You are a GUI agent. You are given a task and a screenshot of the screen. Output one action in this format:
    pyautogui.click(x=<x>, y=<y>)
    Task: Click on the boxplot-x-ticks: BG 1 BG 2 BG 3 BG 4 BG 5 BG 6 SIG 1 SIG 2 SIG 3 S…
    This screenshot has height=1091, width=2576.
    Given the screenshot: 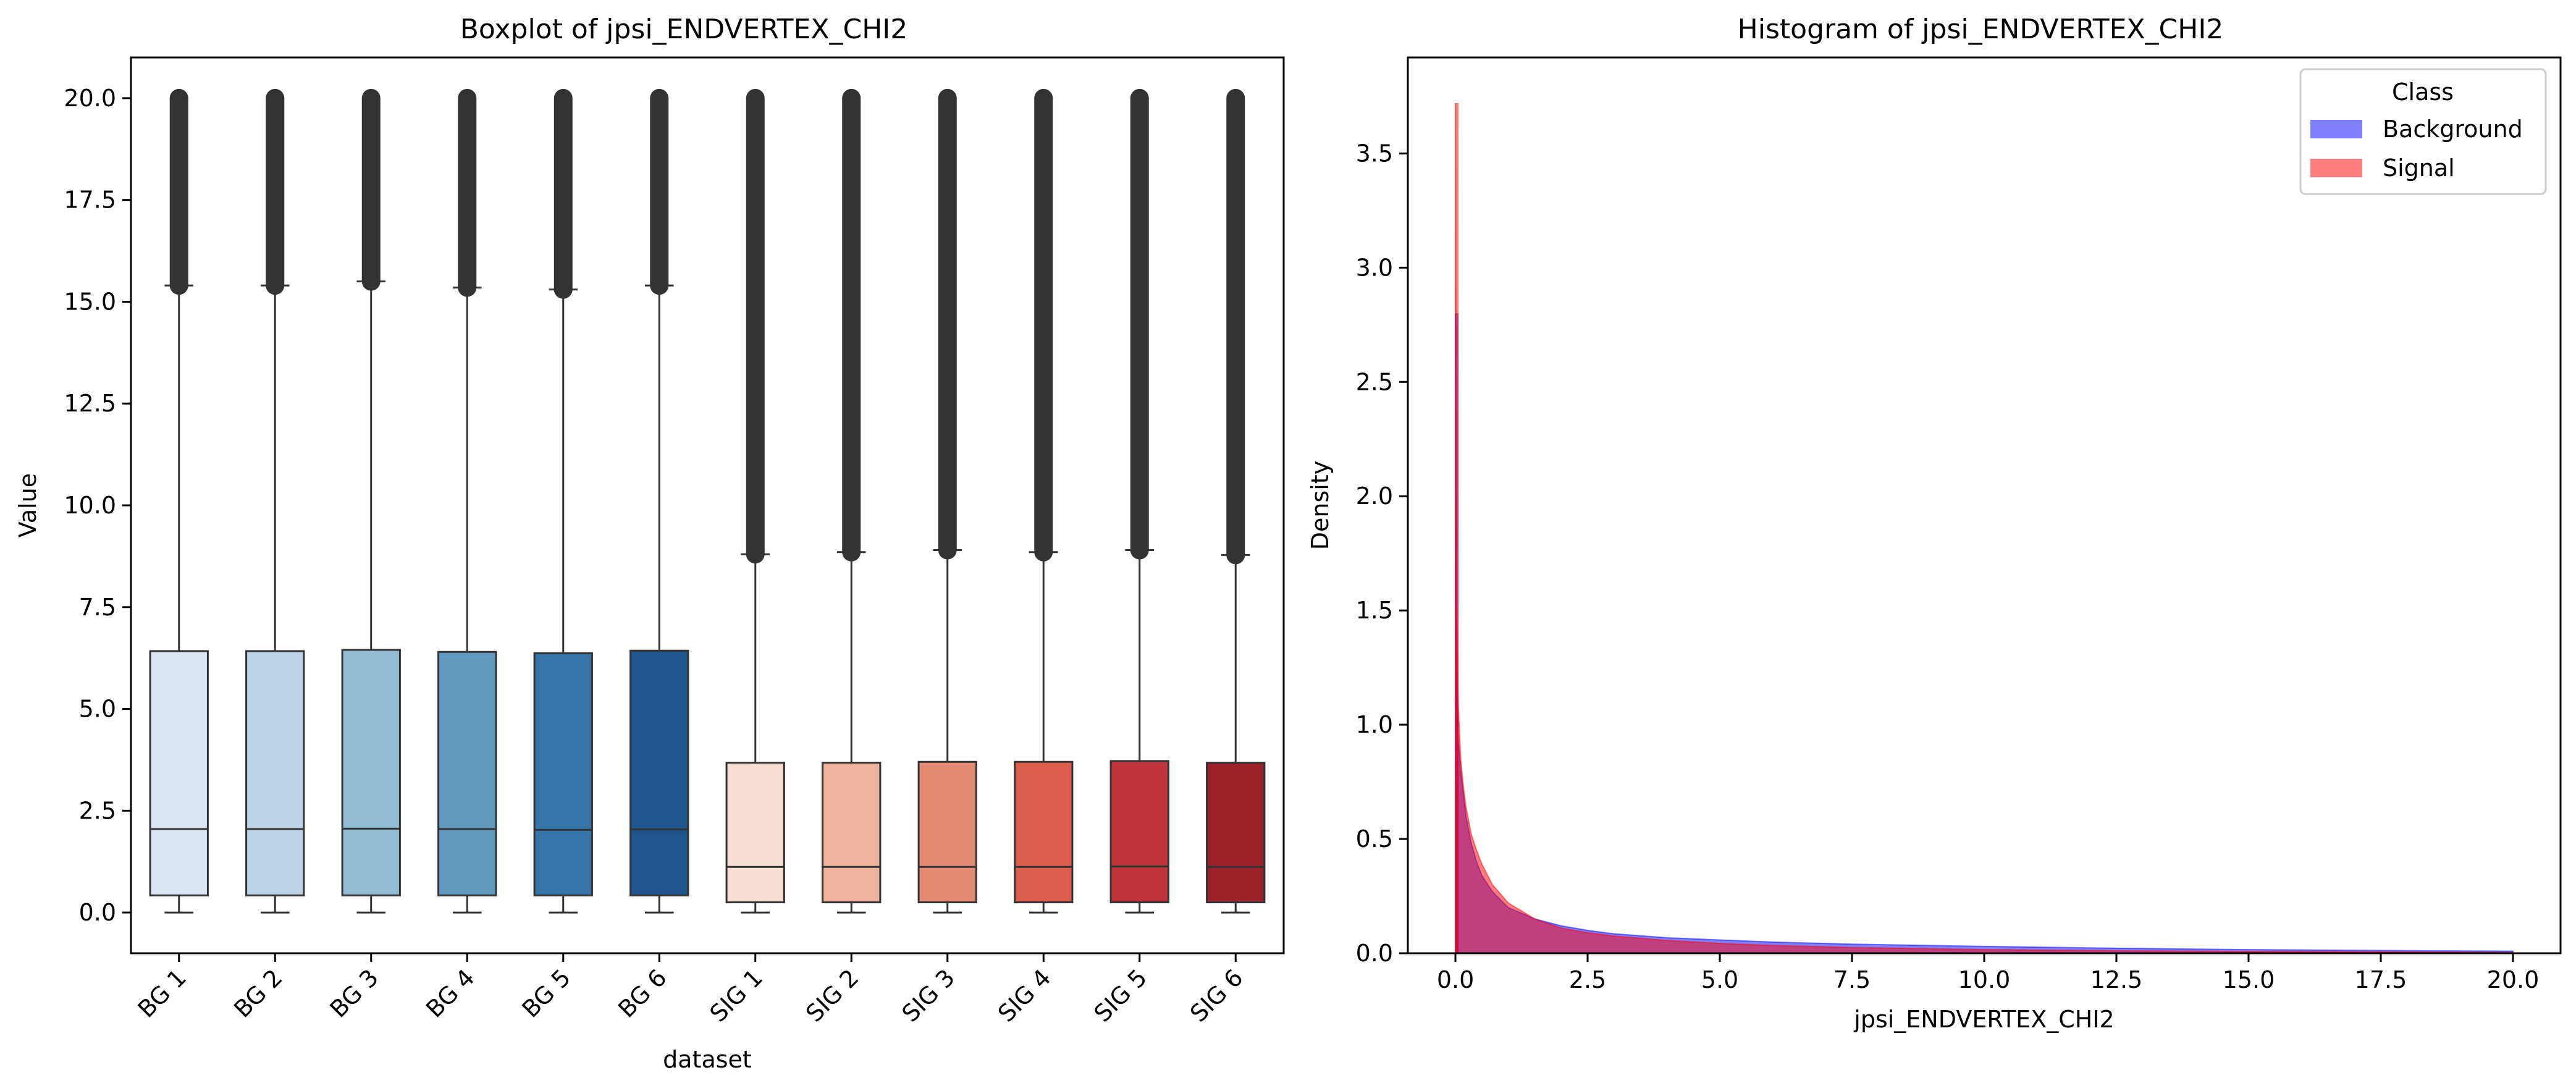 What is the action you would take?
    pyautogui.click(x=690, y=990)
    